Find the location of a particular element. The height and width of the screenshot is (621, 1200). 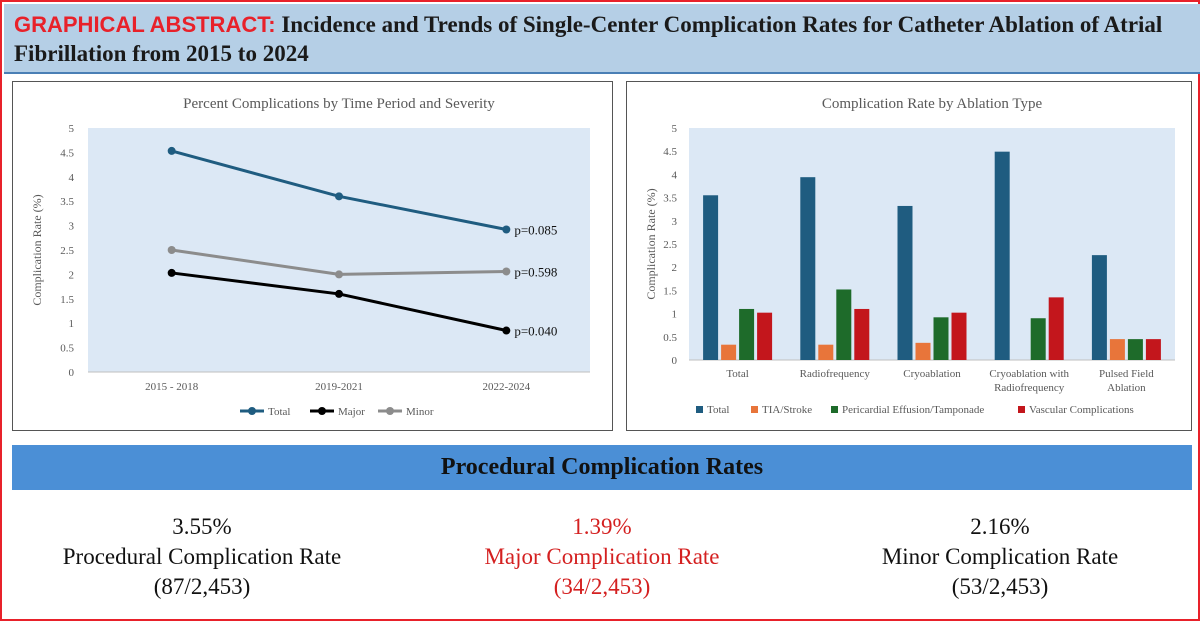

stat-label: Procedural Complication Rate is located at coordinates (202, 556).